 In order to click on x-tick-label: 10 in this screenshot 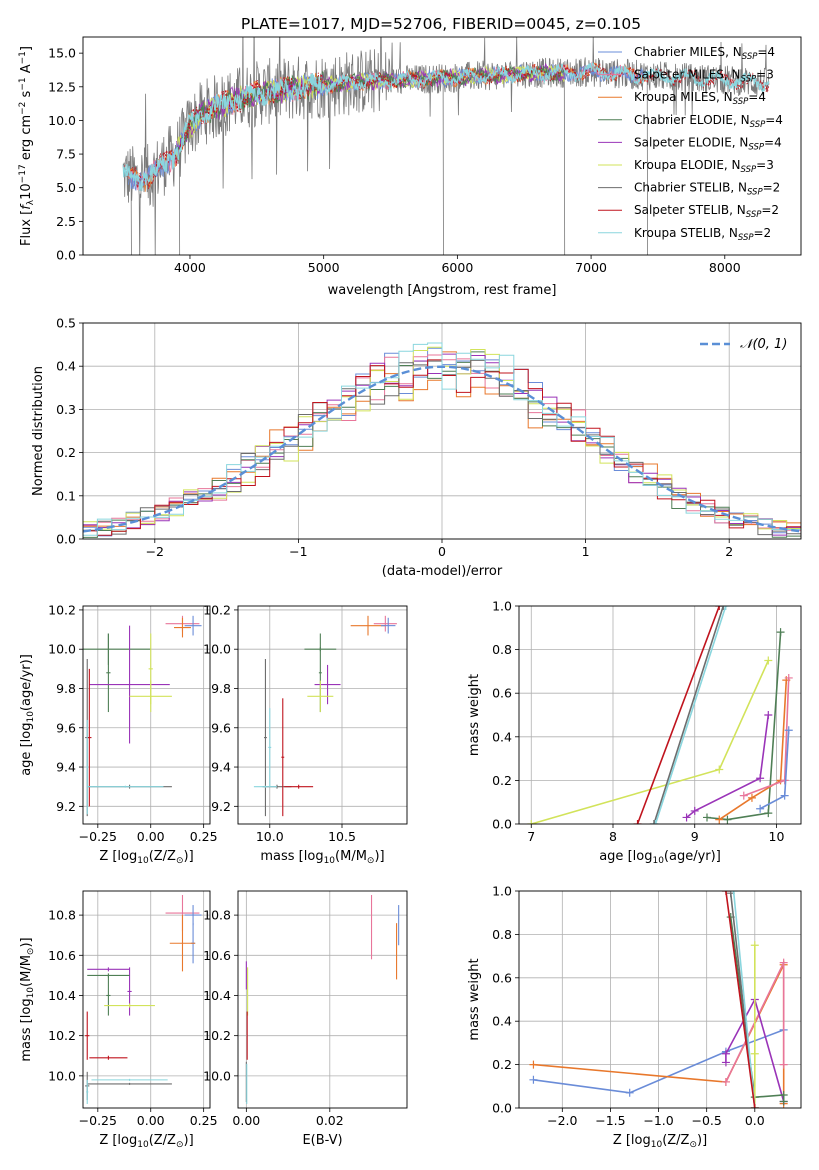, I will do `click(777, 836)`.